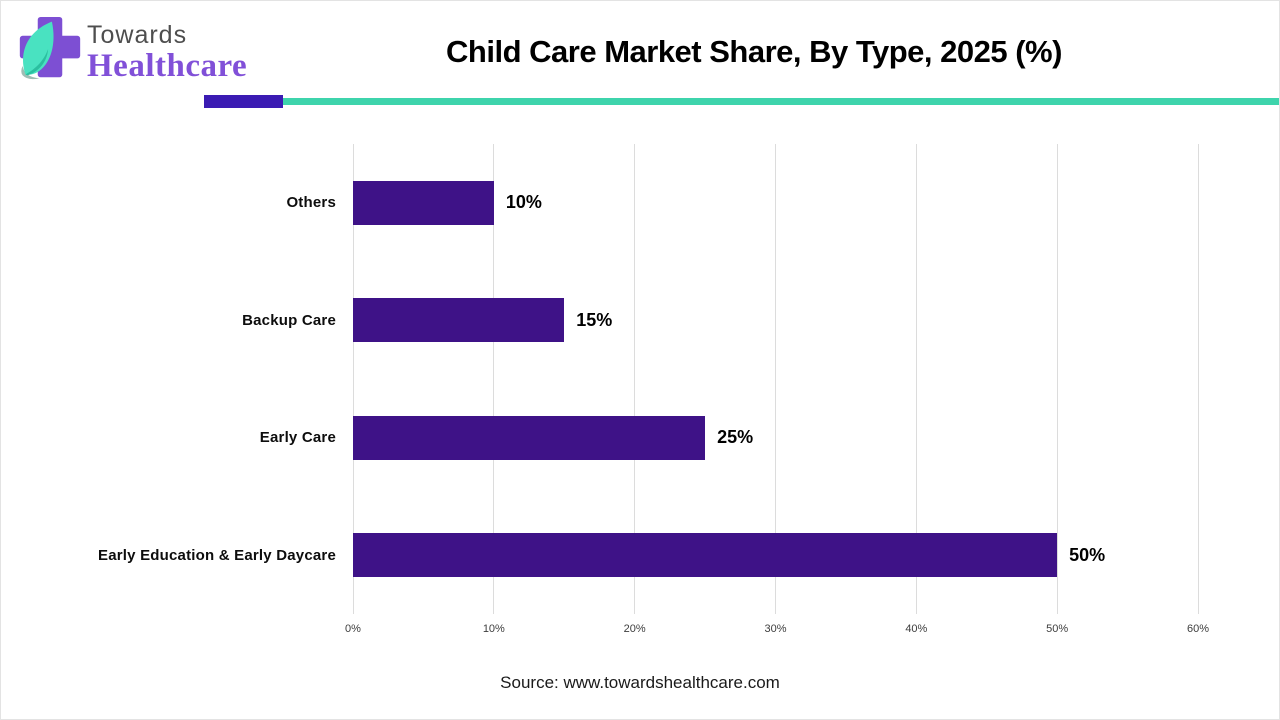 The width and height of the screenshot is (1280, 720). What do you see at coordinates (781, 101) in the screenshot?
I see `accent-teal-segment` at bounding box center [781, 101].